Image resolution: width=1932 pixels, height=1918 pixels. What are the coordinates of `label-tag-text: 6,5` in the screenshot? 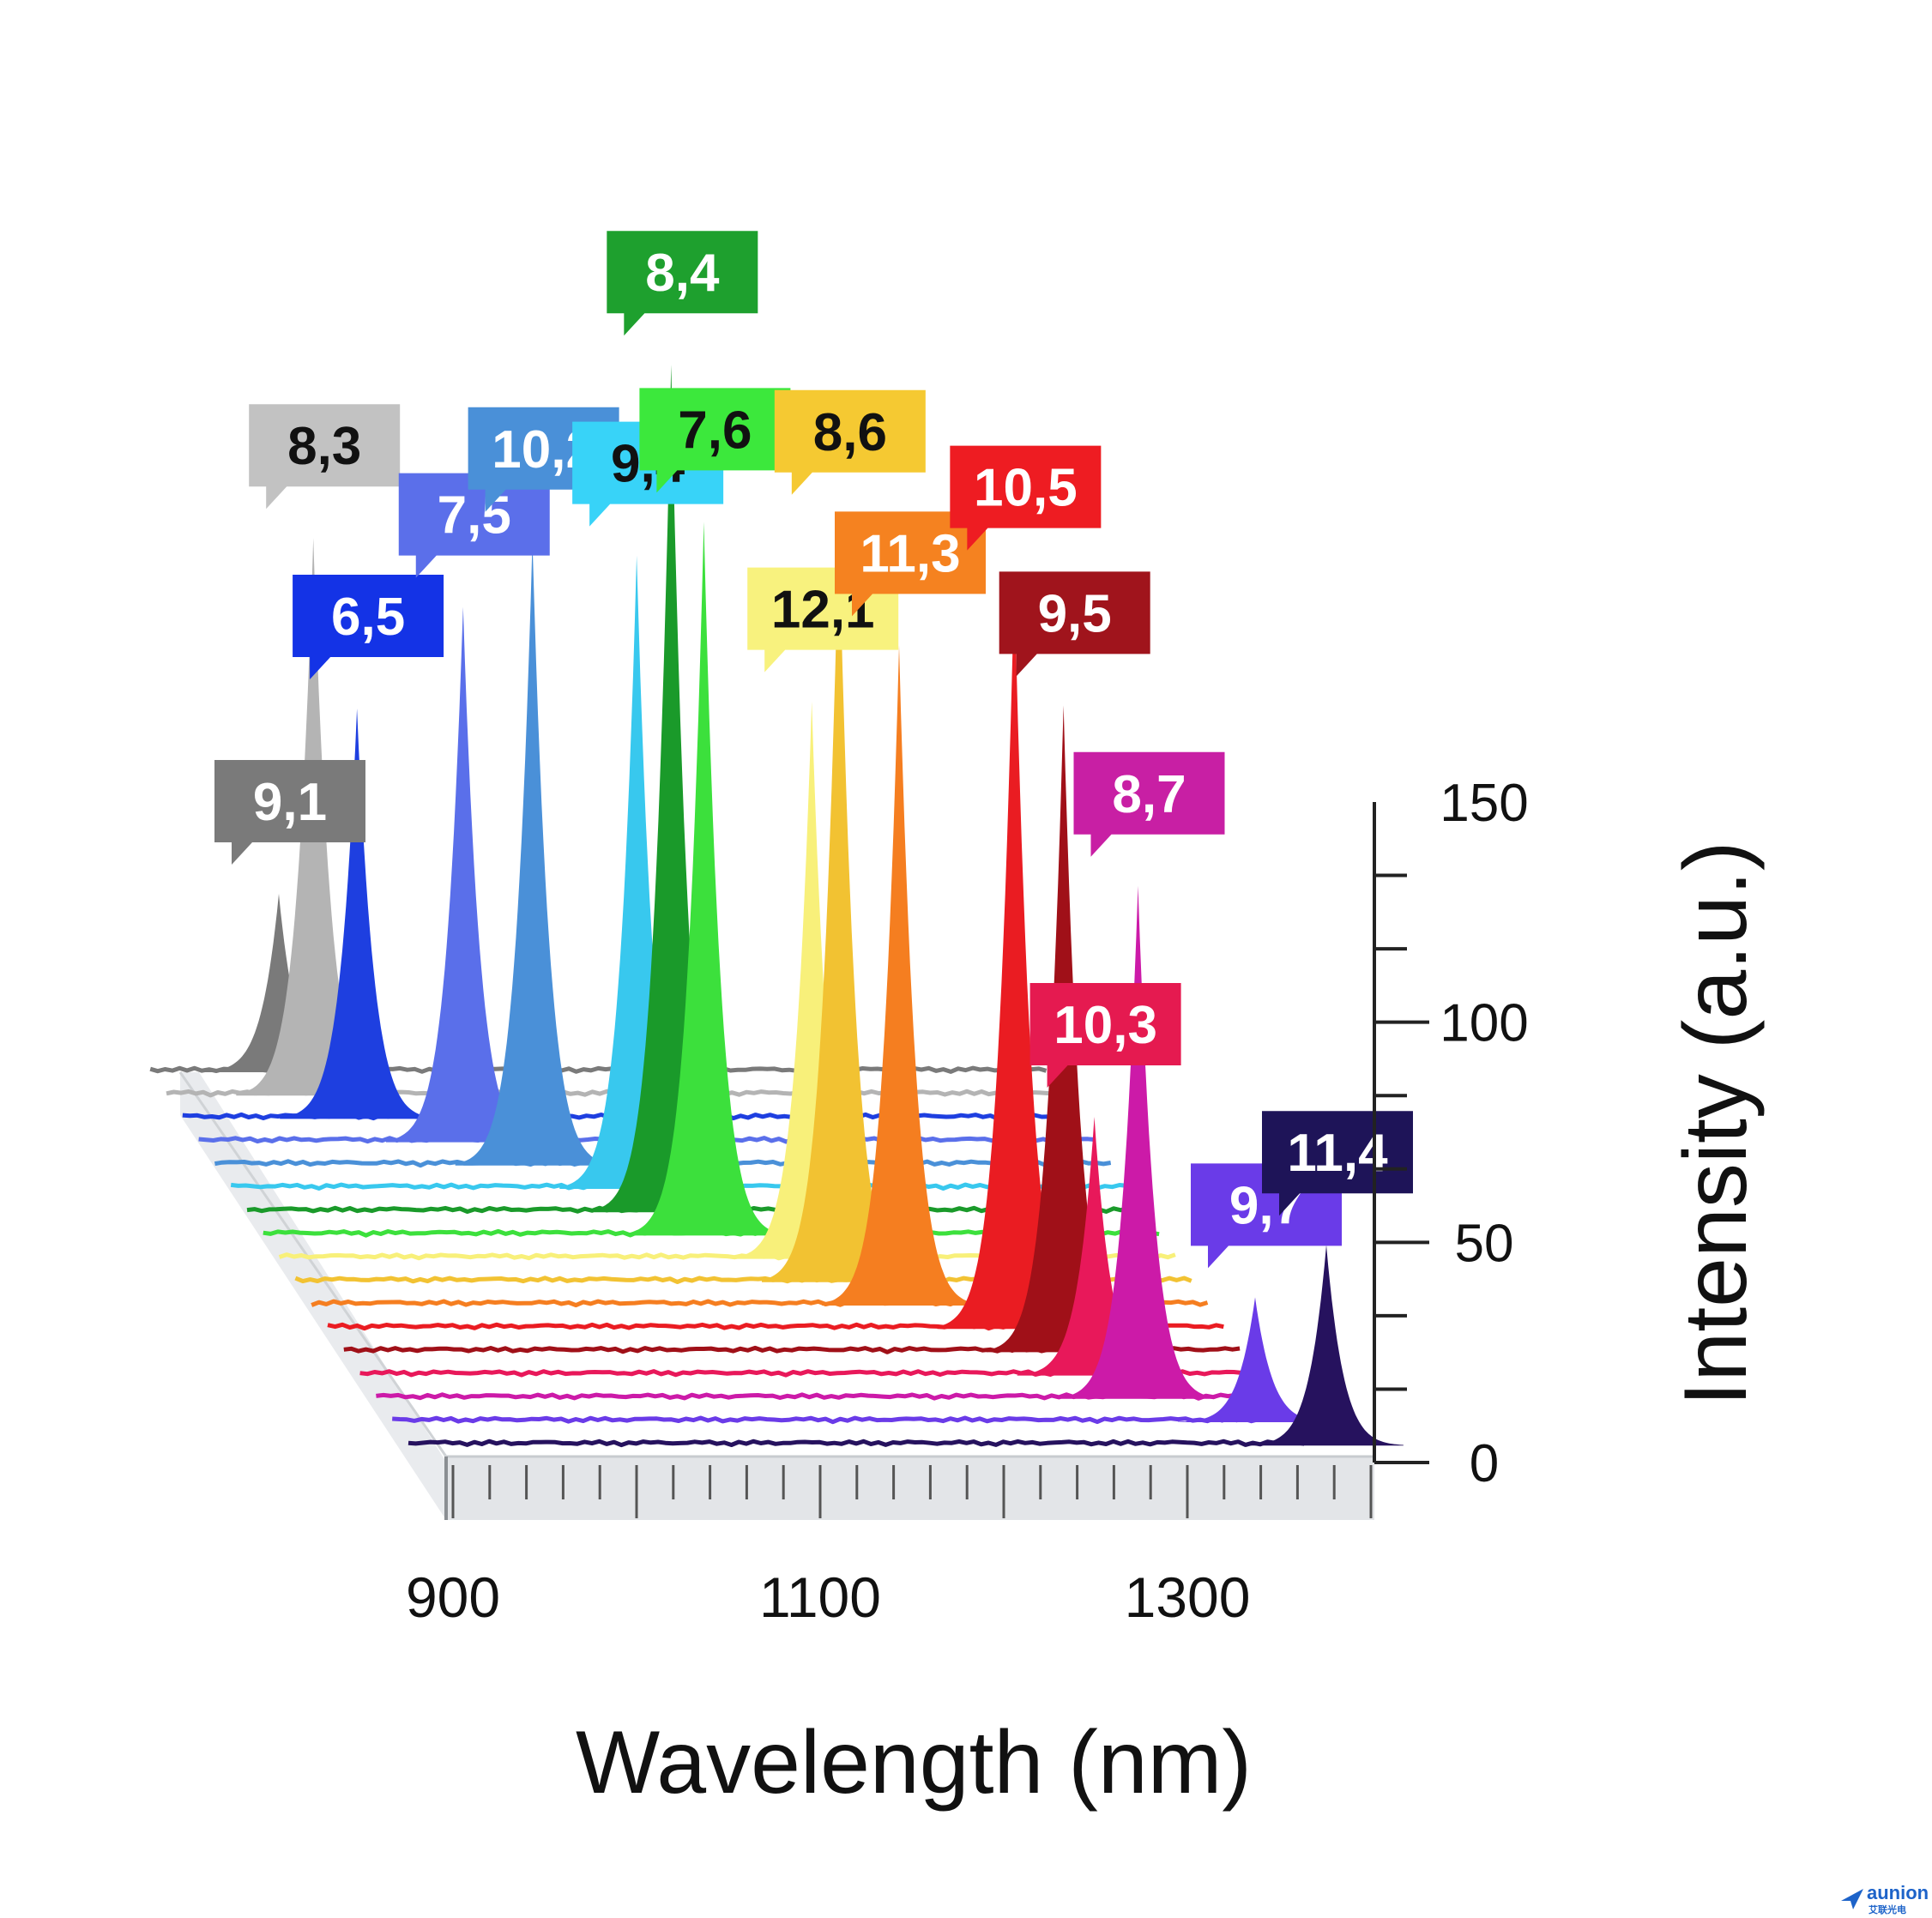 It's located at (368, 617).